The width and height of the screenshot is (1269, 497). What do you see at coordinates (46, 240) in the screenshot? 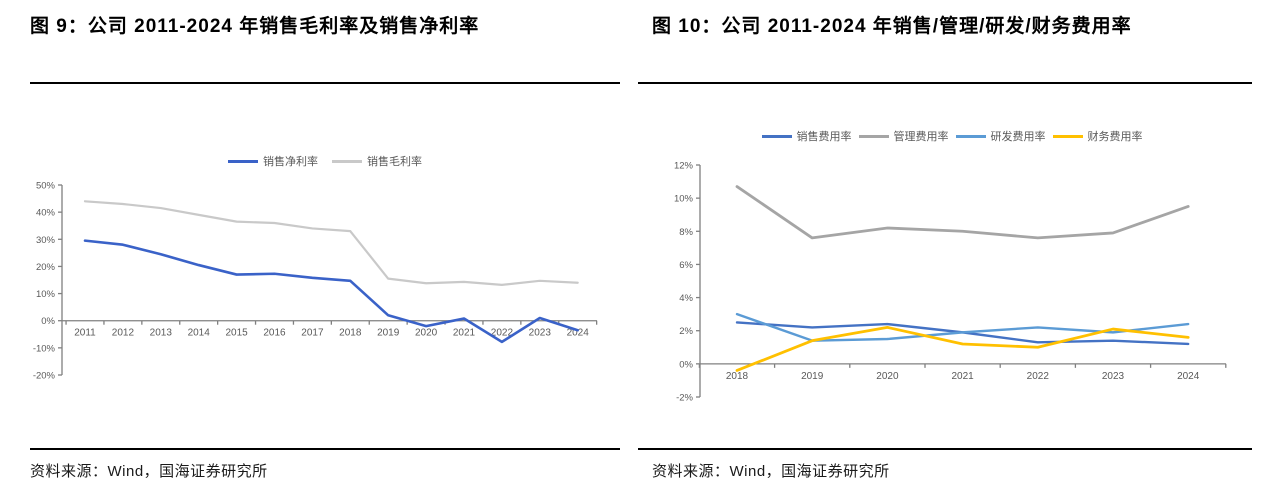
I see `y-tick-label: 30%` at bounding box center [46, 240].